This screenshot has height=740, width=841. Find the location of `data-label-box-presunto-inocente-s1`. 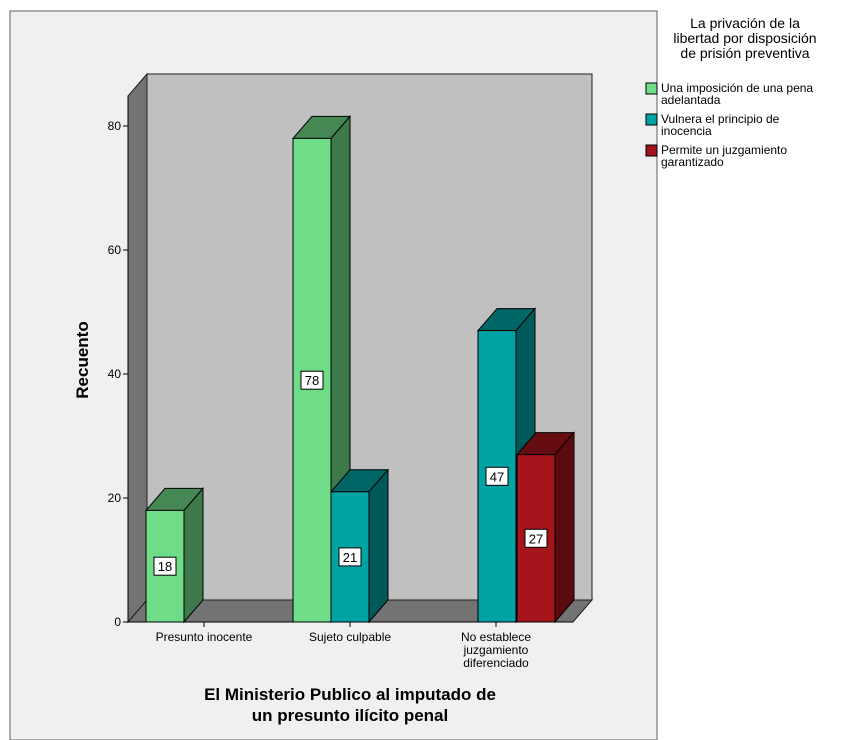

data-label-box-presunto-inocente-s1 is located at coordinates (165, 566).